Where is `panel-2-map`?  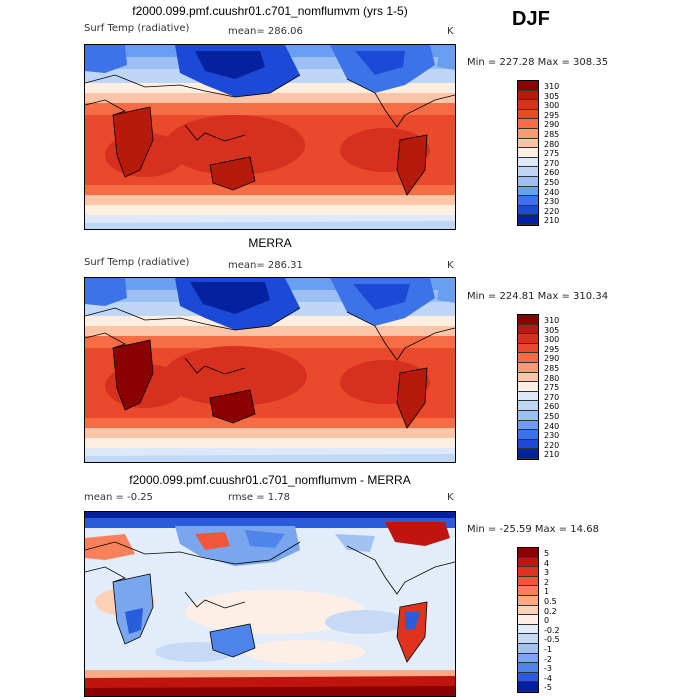 panel-2-map is located at coordinates (270, 370).